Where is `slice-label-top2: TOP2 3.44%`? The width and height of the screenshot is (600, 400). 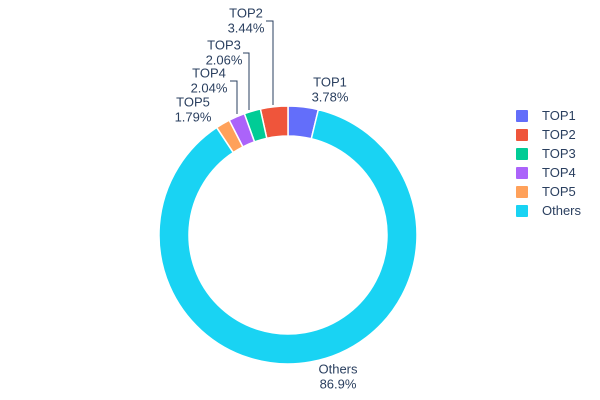 slice-label-top2: TOP2 3.44% is located at coordinates (246, 21).